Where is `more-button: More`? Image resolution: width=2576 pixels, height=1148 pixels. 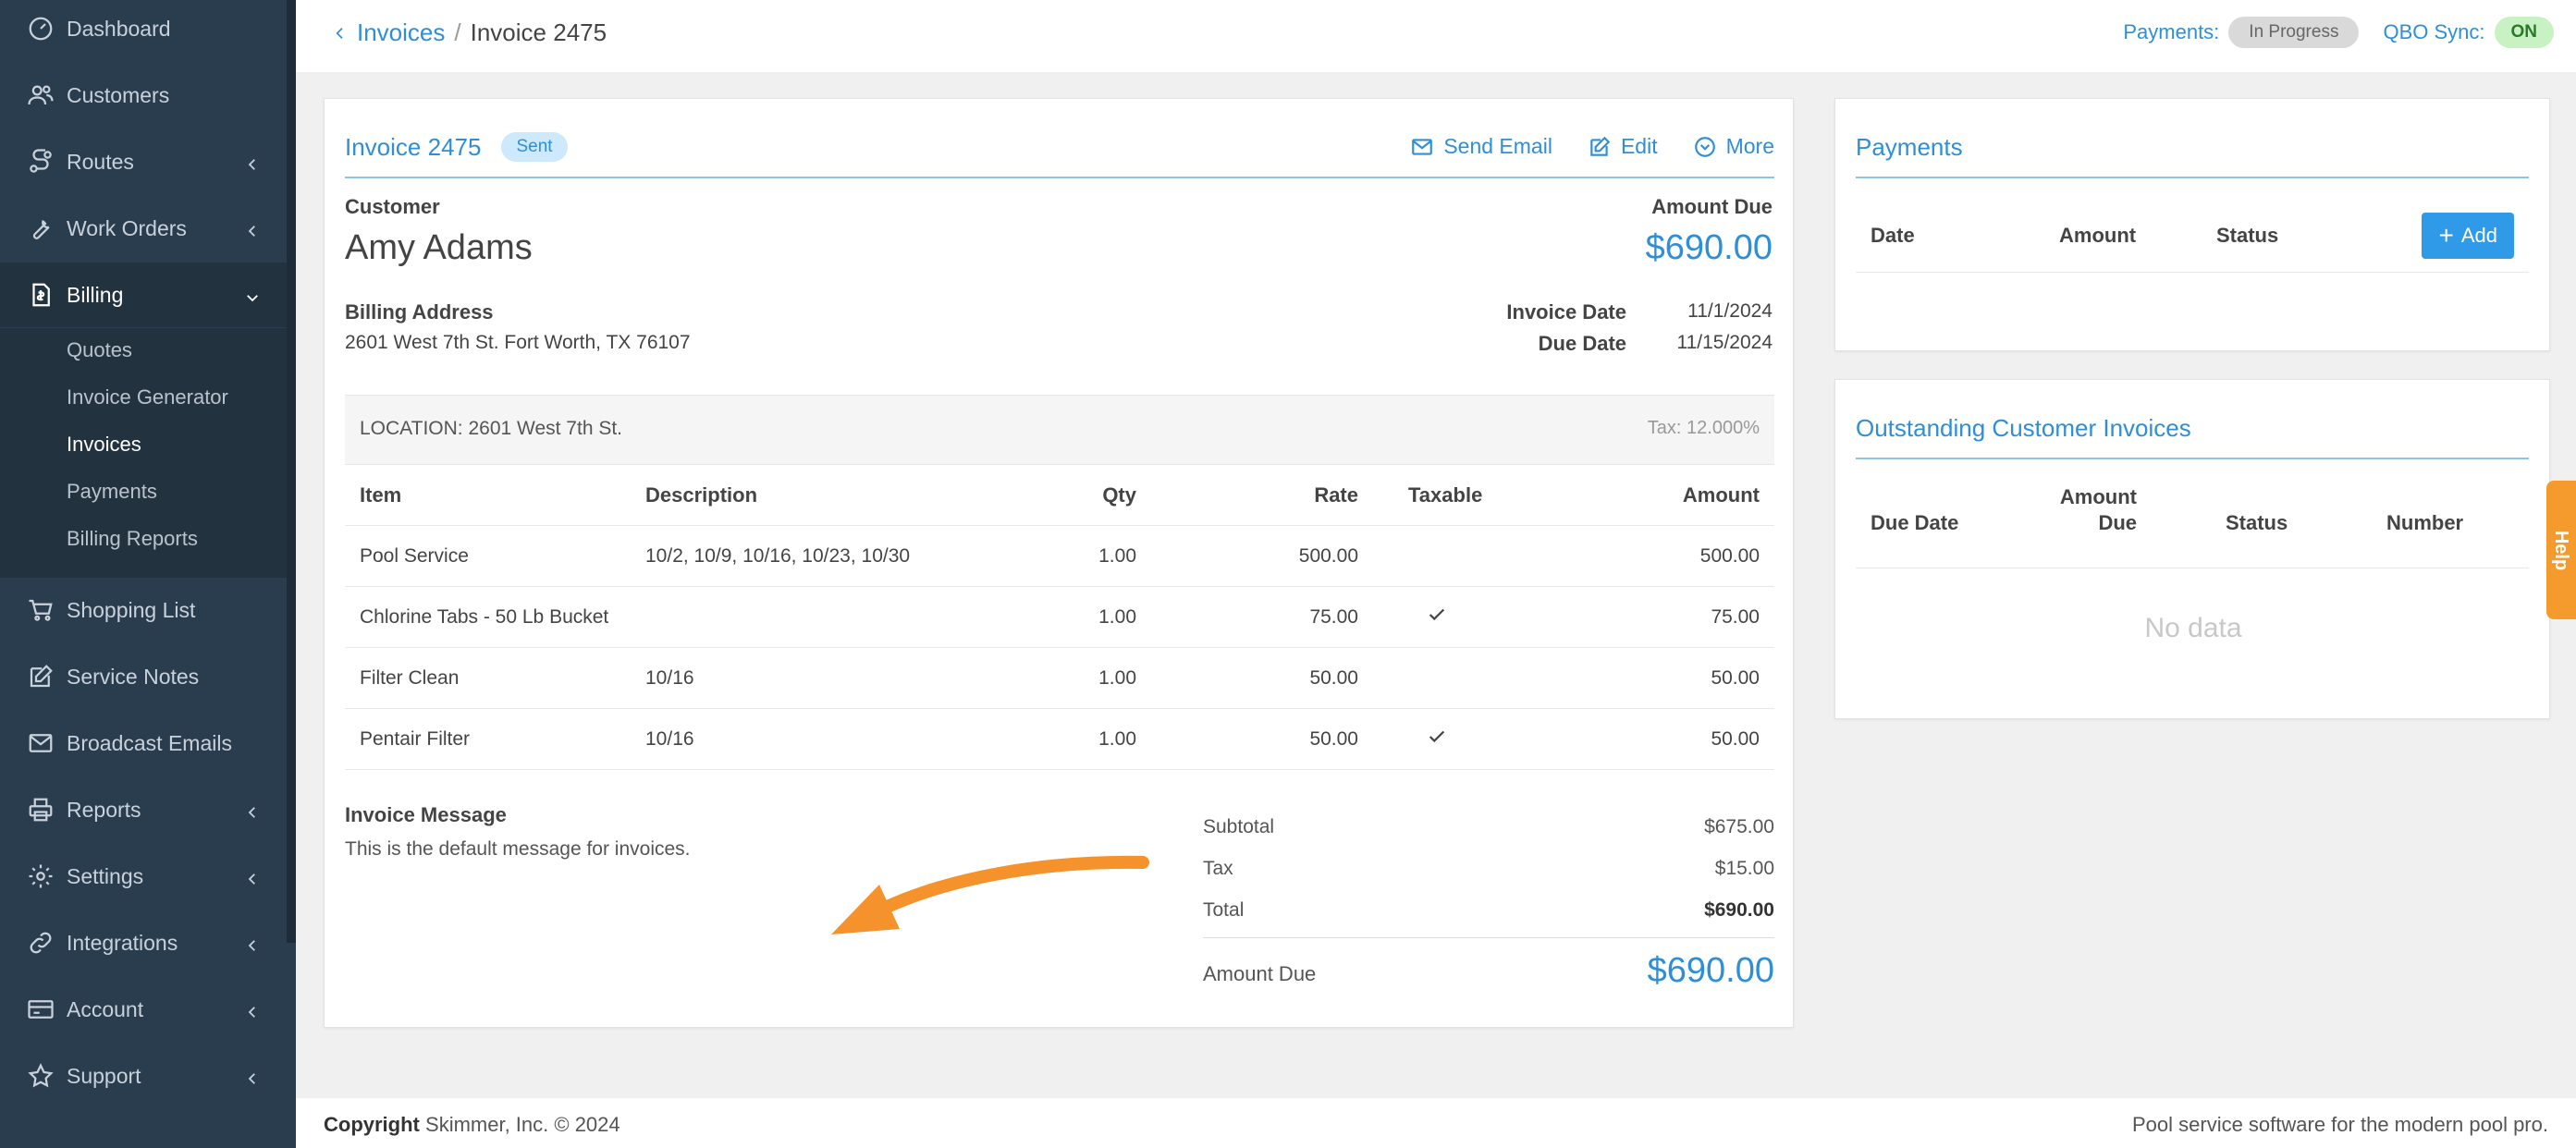 more-button: More is located at coordinates (1733, 146).